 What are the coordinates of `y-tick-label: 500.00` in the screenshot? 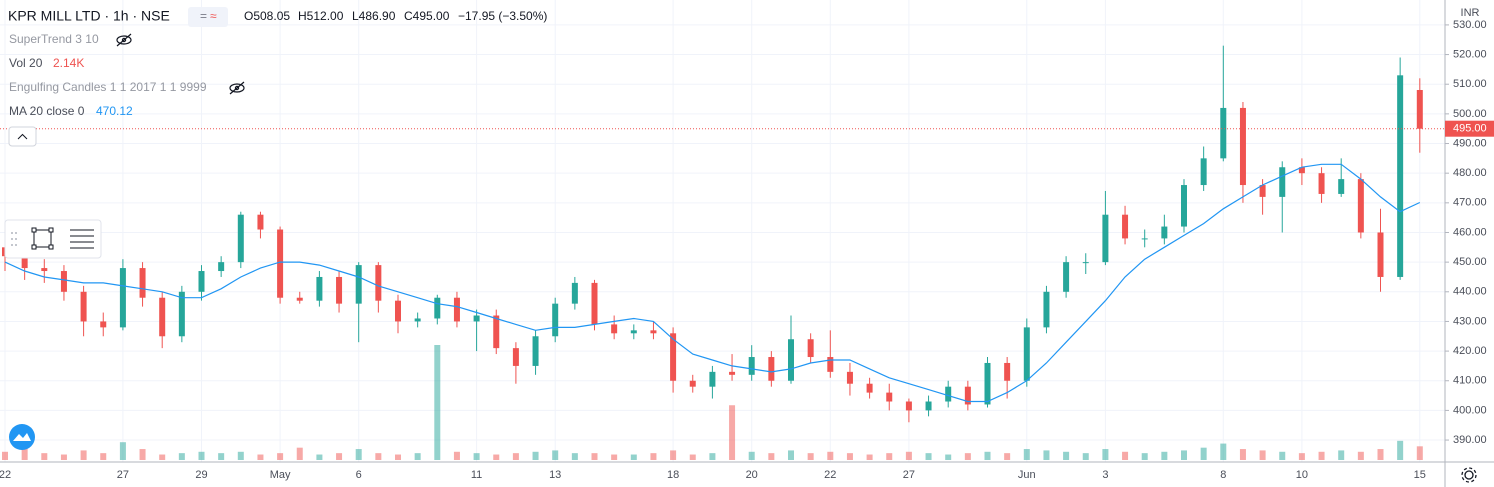 It's located at (1470, 114).